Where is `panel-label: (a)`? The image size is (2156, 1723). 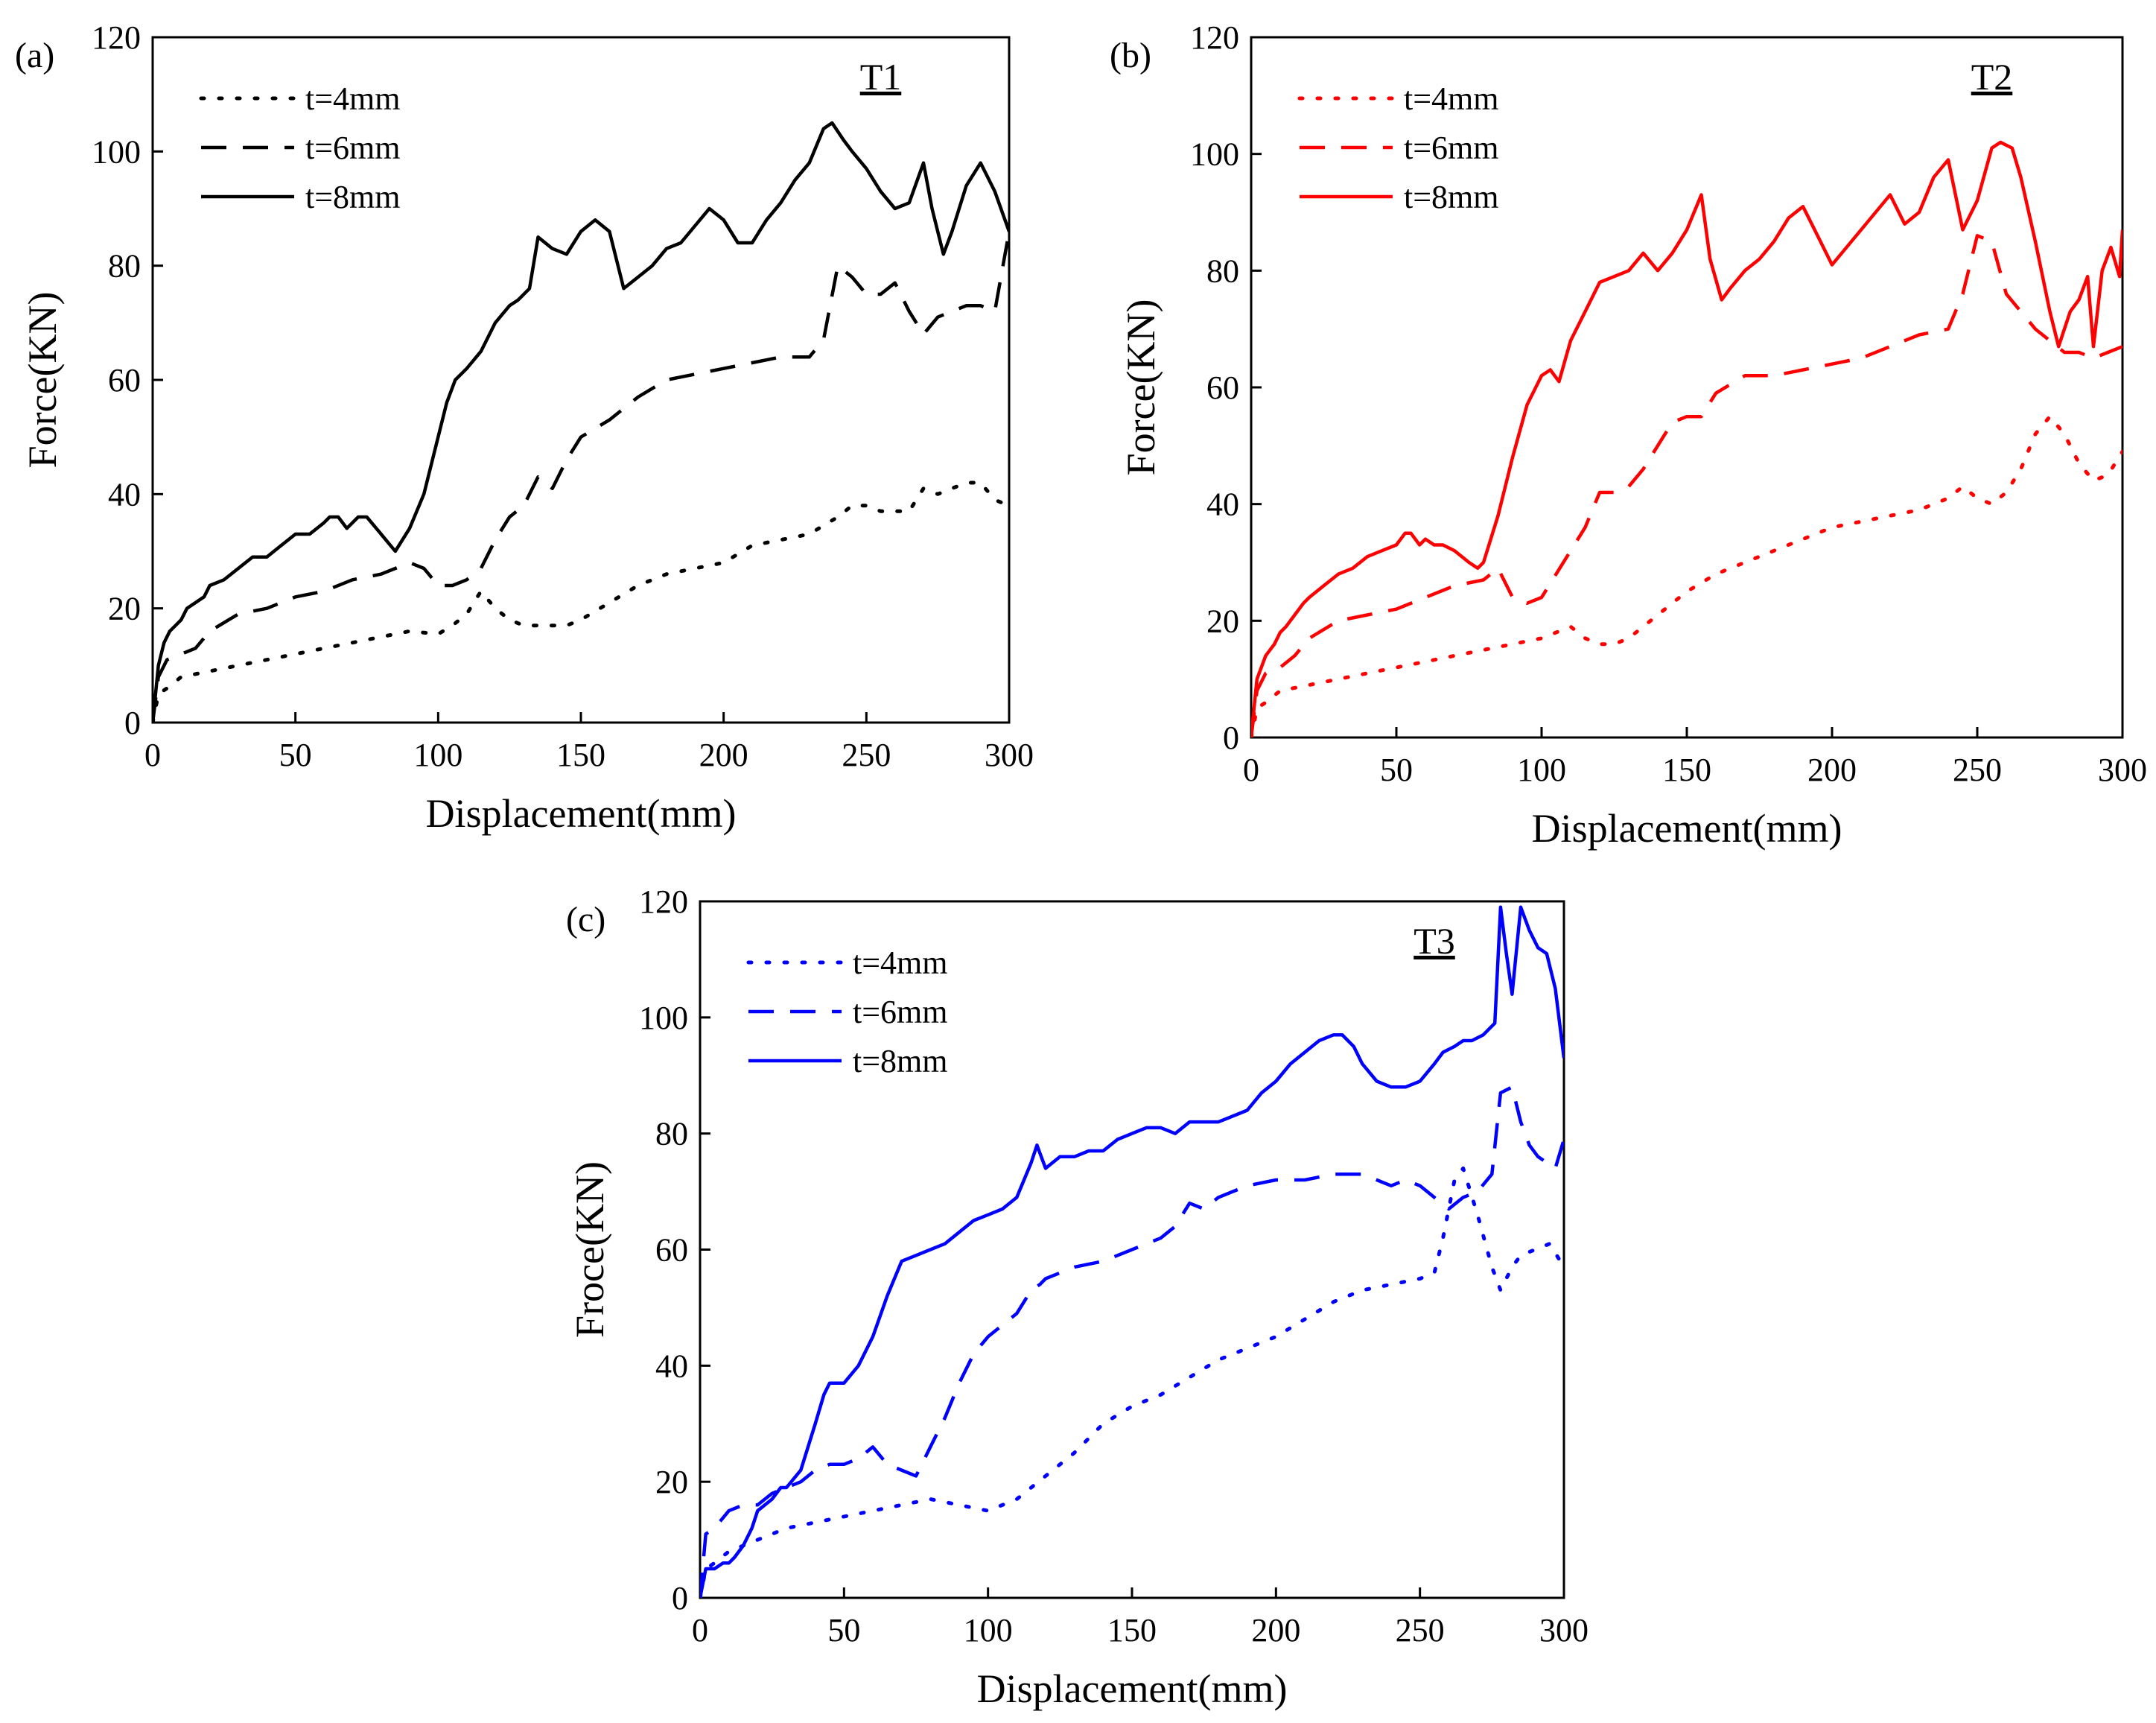
panel-label: (a) is located at coordinates (35, 55).